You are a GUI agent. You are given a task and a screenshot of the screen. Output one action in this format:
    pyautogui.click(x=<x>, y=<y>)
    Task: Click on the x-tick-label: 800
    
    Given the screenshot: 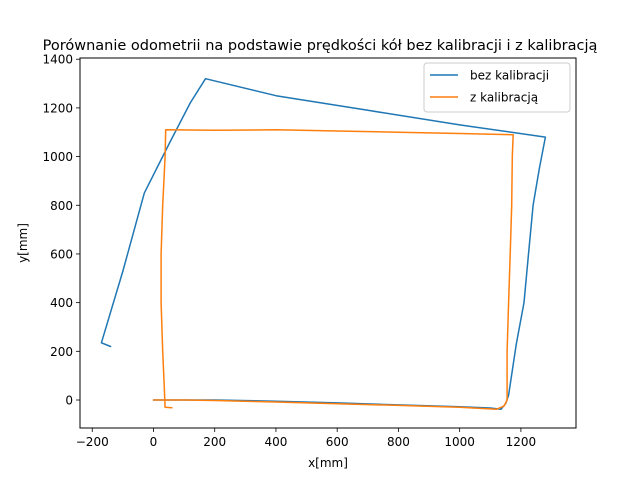 What is the action you would take?
    pyautogui.click(x=398, y=442)
    